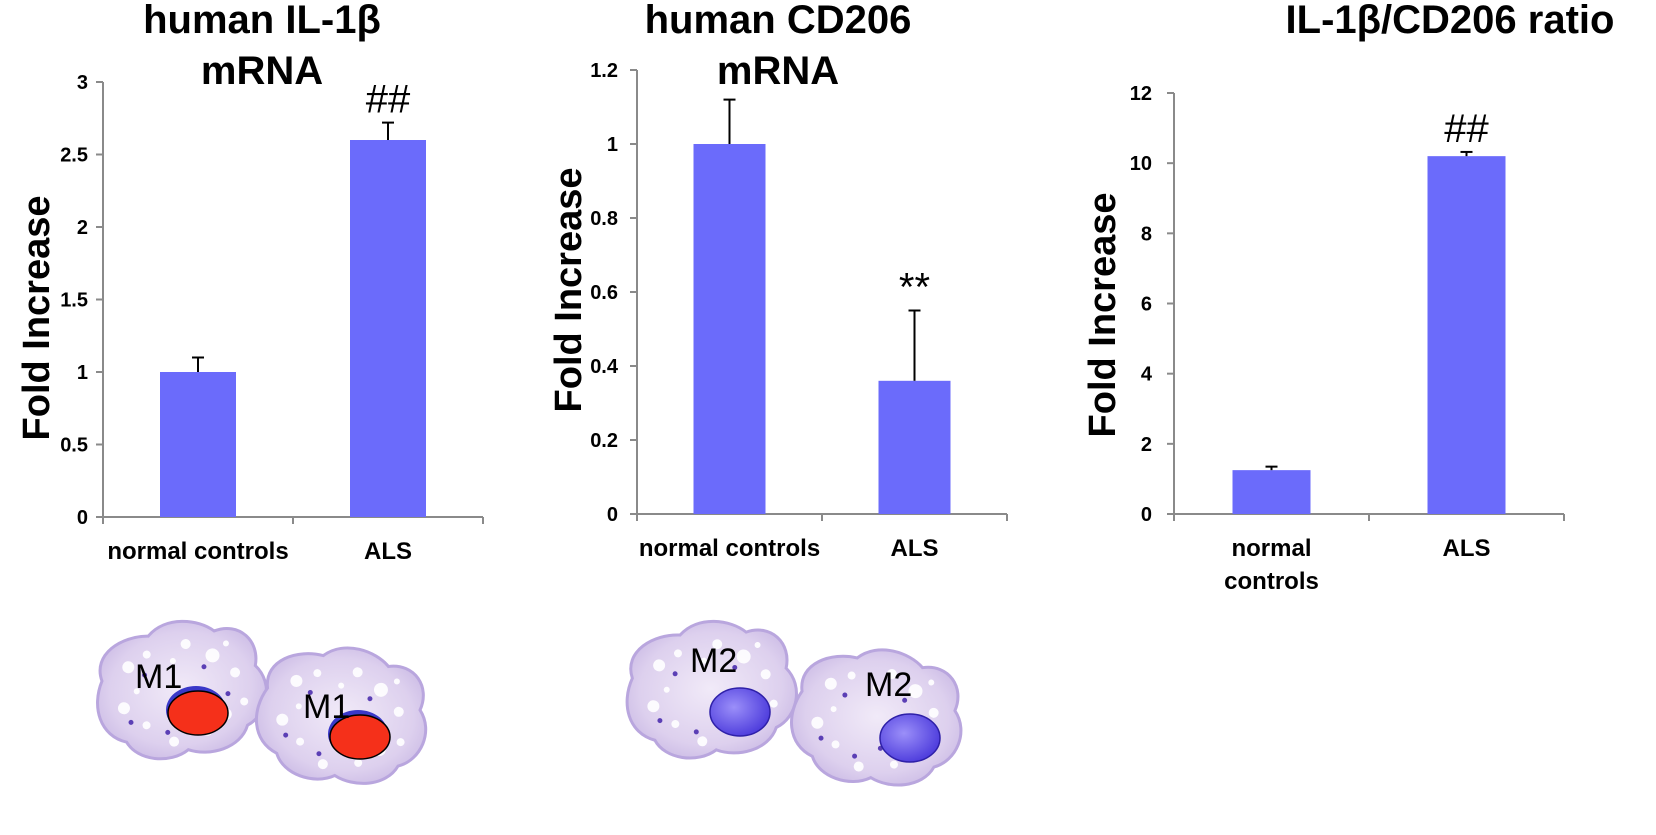 This screenshot has width=1656, height=835. What do you see at coordinates (914, 288) in the screenshot?
I see `significance-marker: **` at bounding box center [914, 288].